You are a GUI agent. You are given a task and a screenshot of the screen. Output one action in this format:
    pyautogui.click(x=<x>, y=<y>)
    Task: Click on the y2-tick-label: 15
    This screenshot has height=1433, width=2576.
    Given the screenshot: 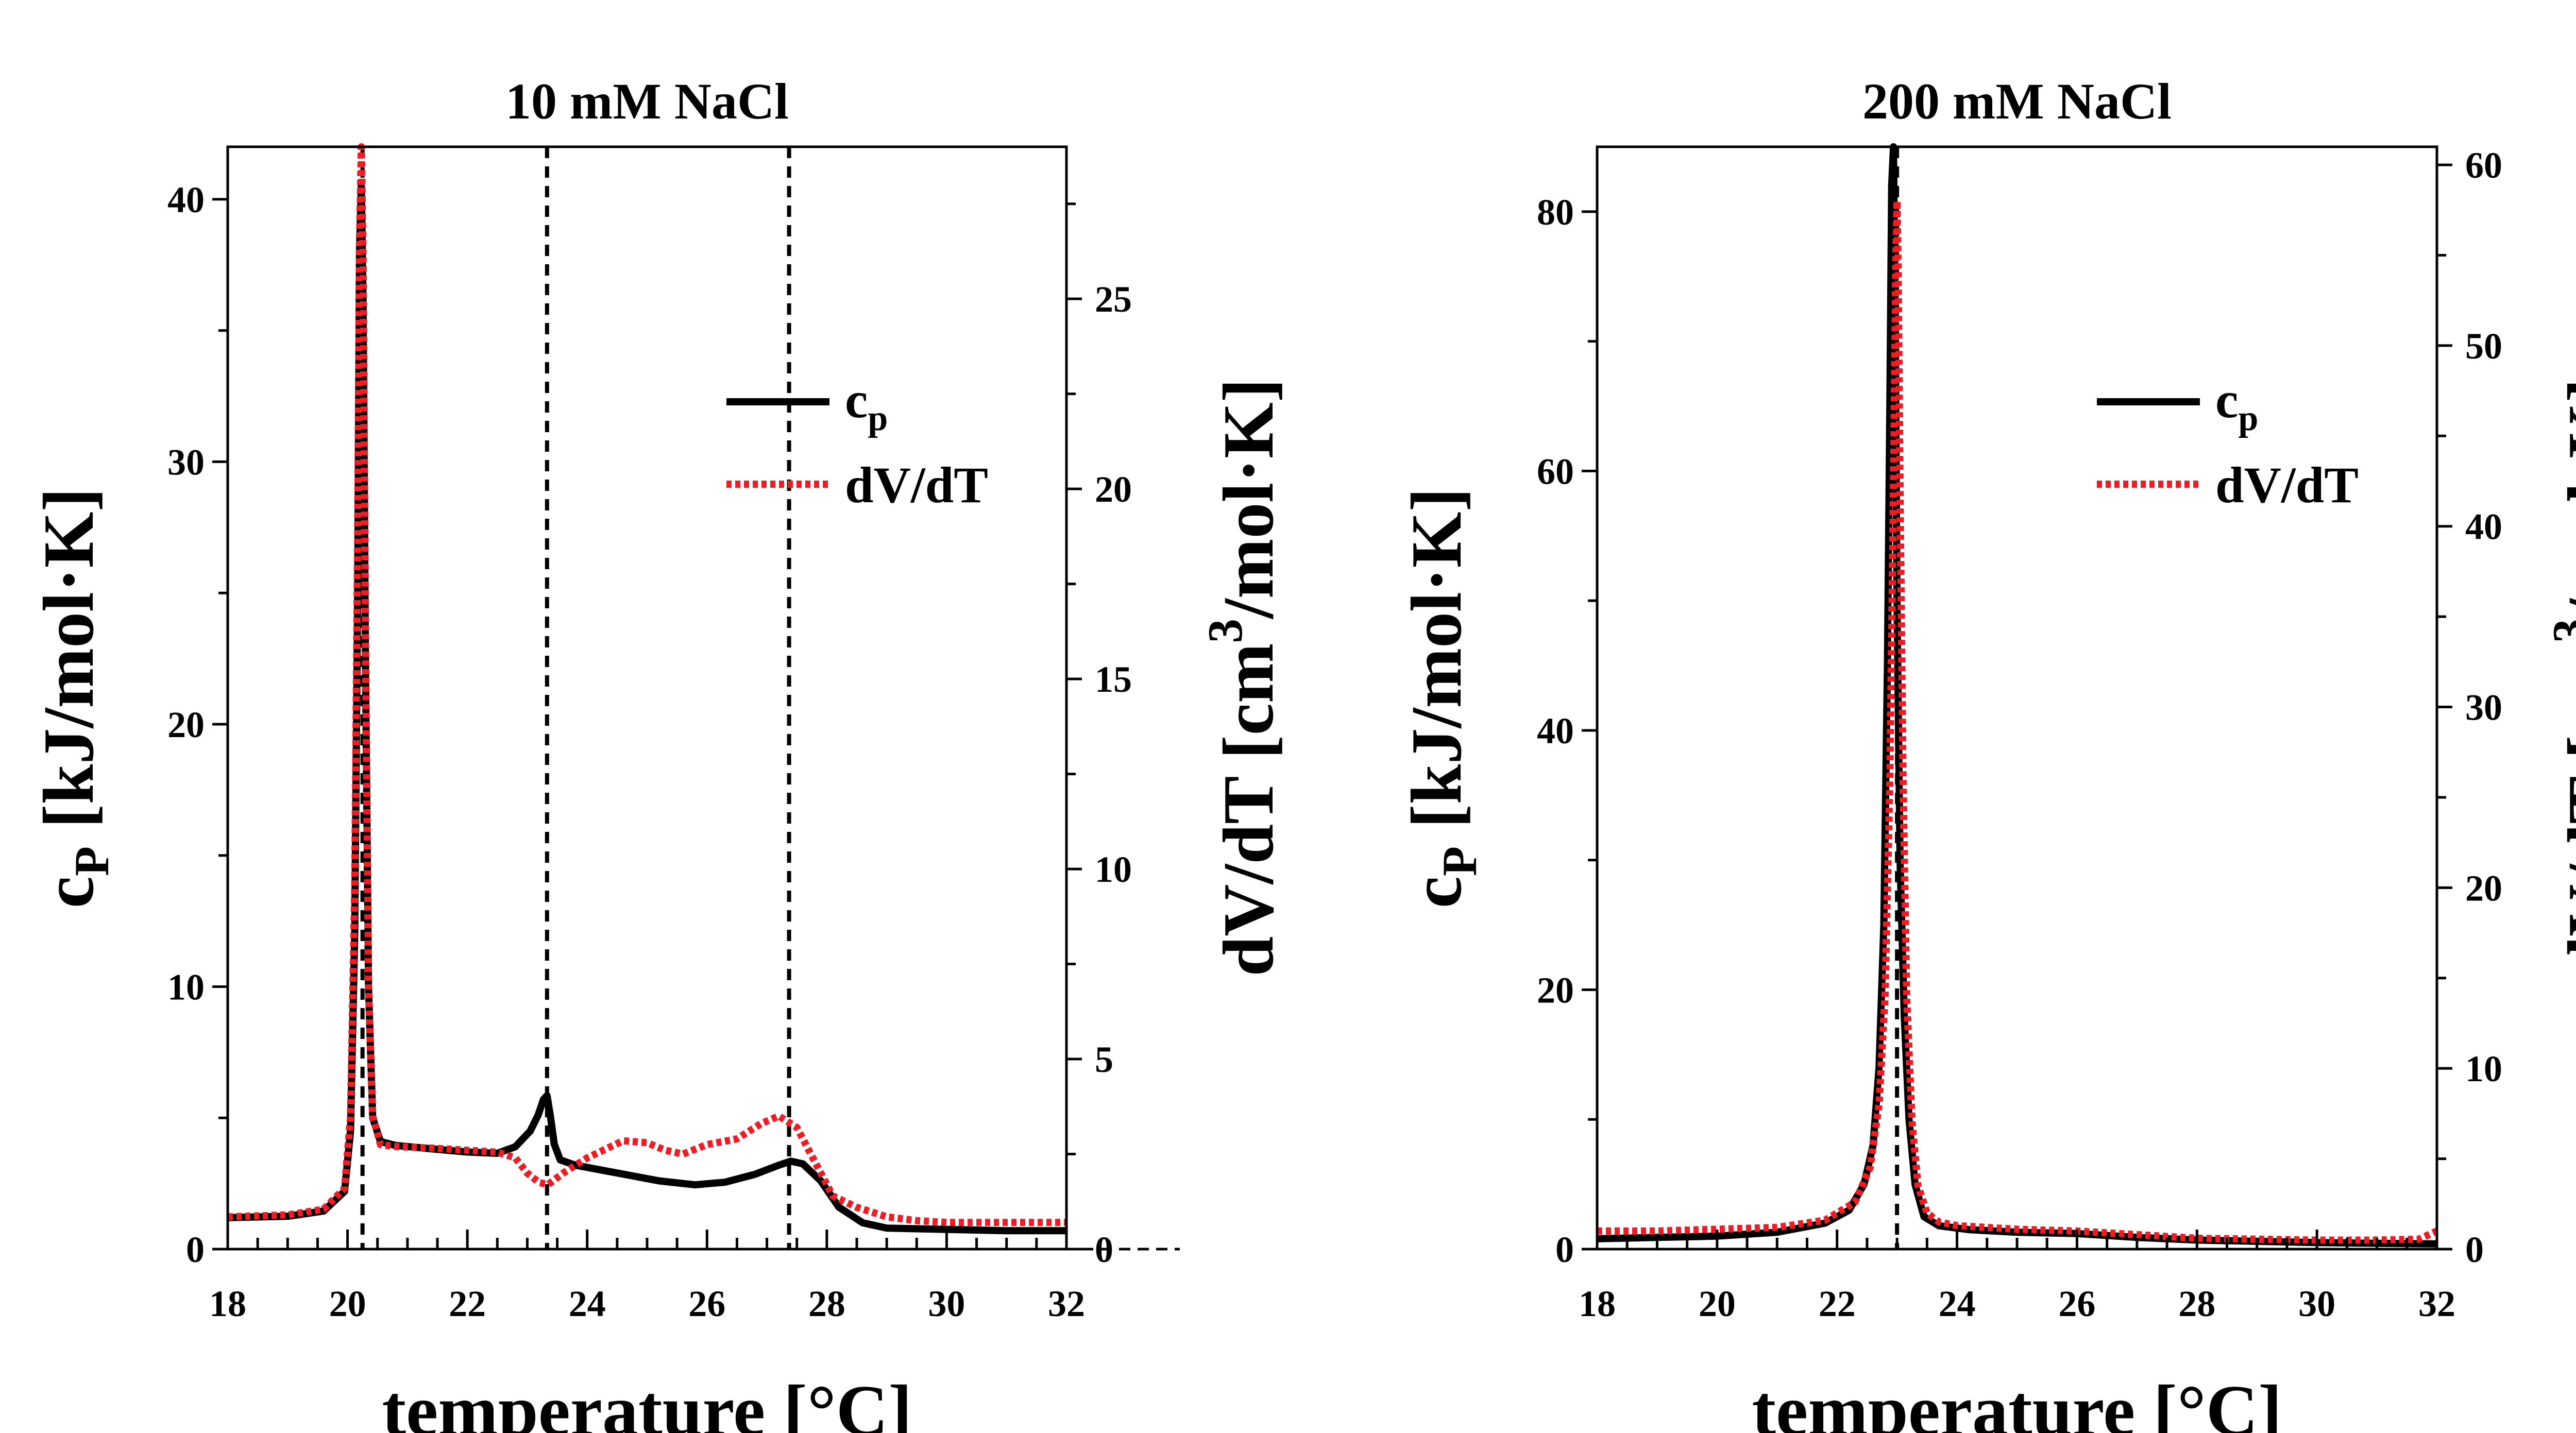 What is the action you would take?
    pyautogui.click(x=1113, y=679)
    